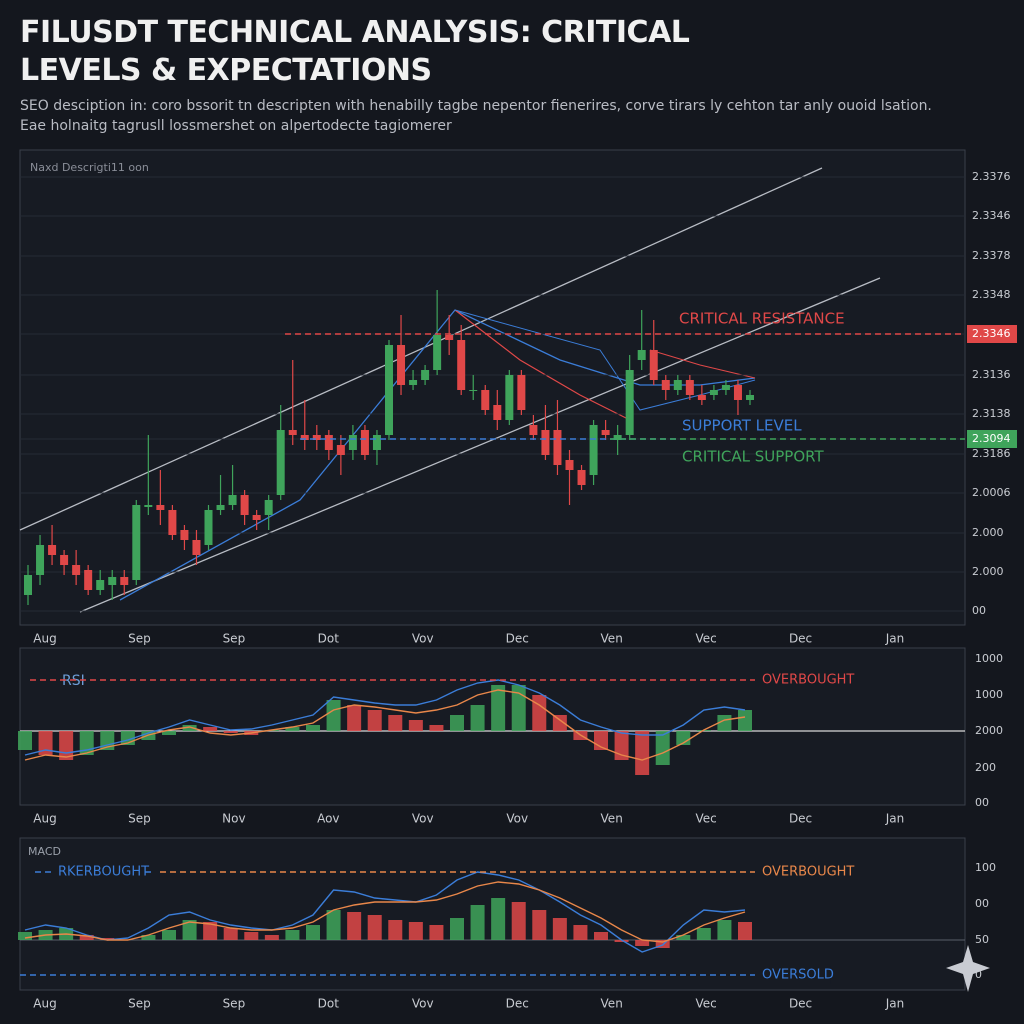 The image size is (1024, 1024). Describe the element at coordinates (991, 255) in the screenshot. I see `y-tick-label: 2.3378` at that location.